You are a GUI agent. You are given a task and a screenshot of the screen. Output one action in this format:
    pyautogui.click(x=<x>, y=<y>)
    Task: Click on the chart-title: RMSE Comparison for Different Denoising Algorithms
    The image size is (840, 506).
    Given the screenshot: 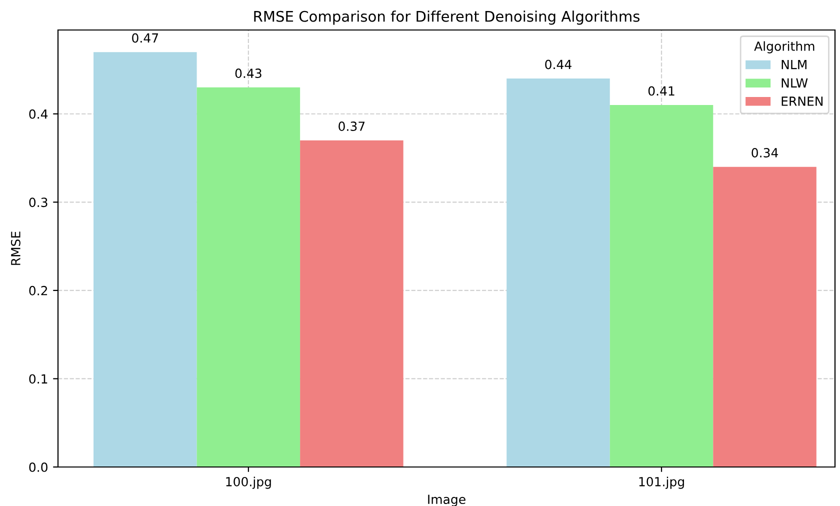 What is the action you would take?
    pyautogui.click(x=447, y=17)
    